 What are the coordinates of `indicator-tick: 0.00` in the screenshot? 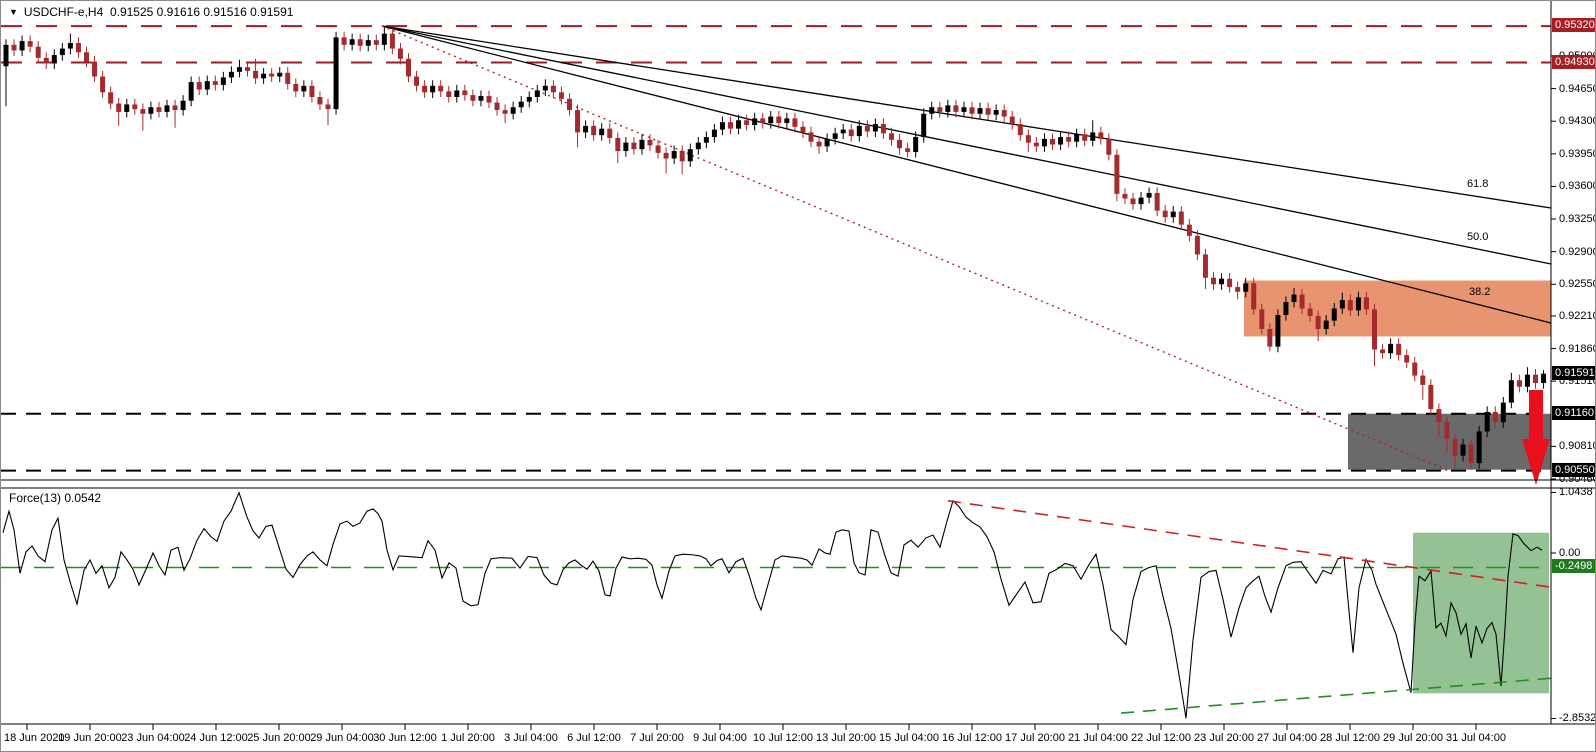 It's located at (1570, 553).